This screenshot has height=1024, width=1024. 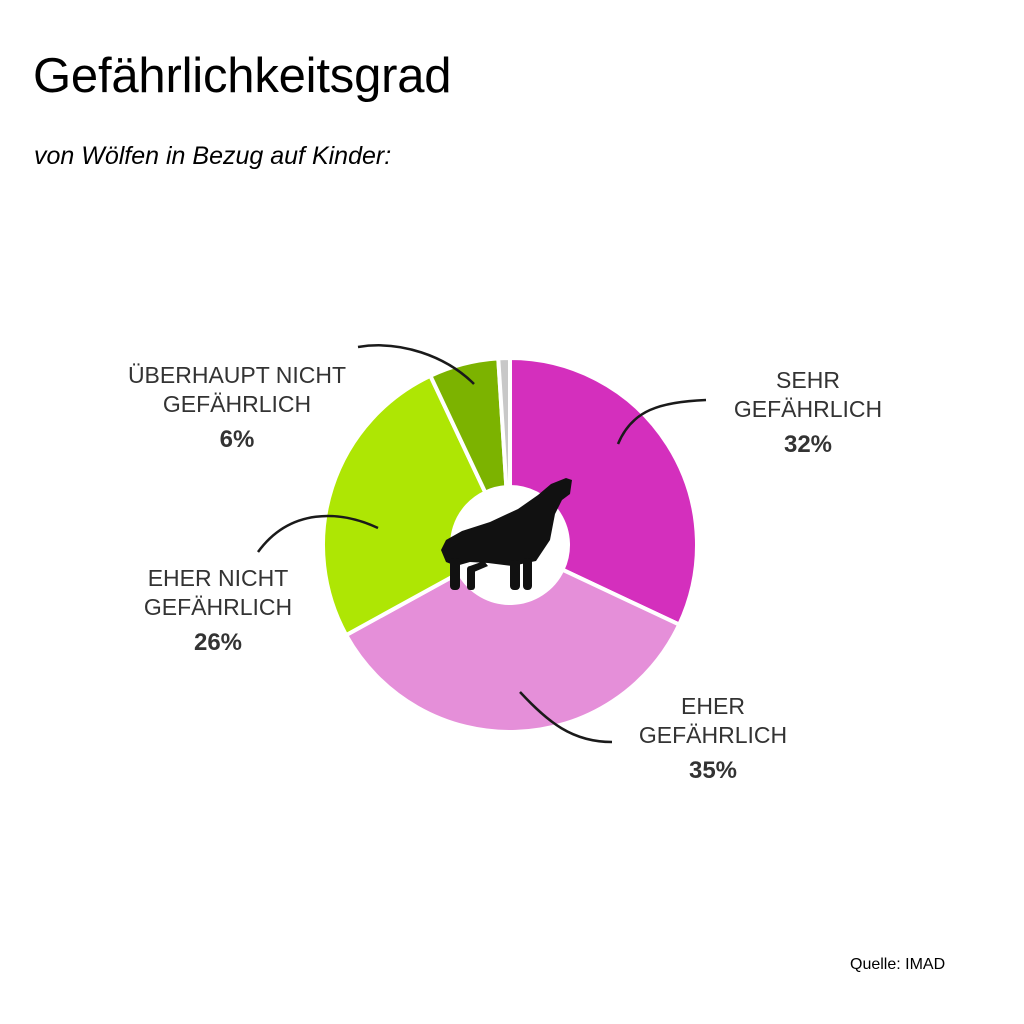 What do you see at coordinates (242, 76) in the screenshot?
I see `chart-title: Gefährlichkeitsgrad` at bounding box center [242, 76].